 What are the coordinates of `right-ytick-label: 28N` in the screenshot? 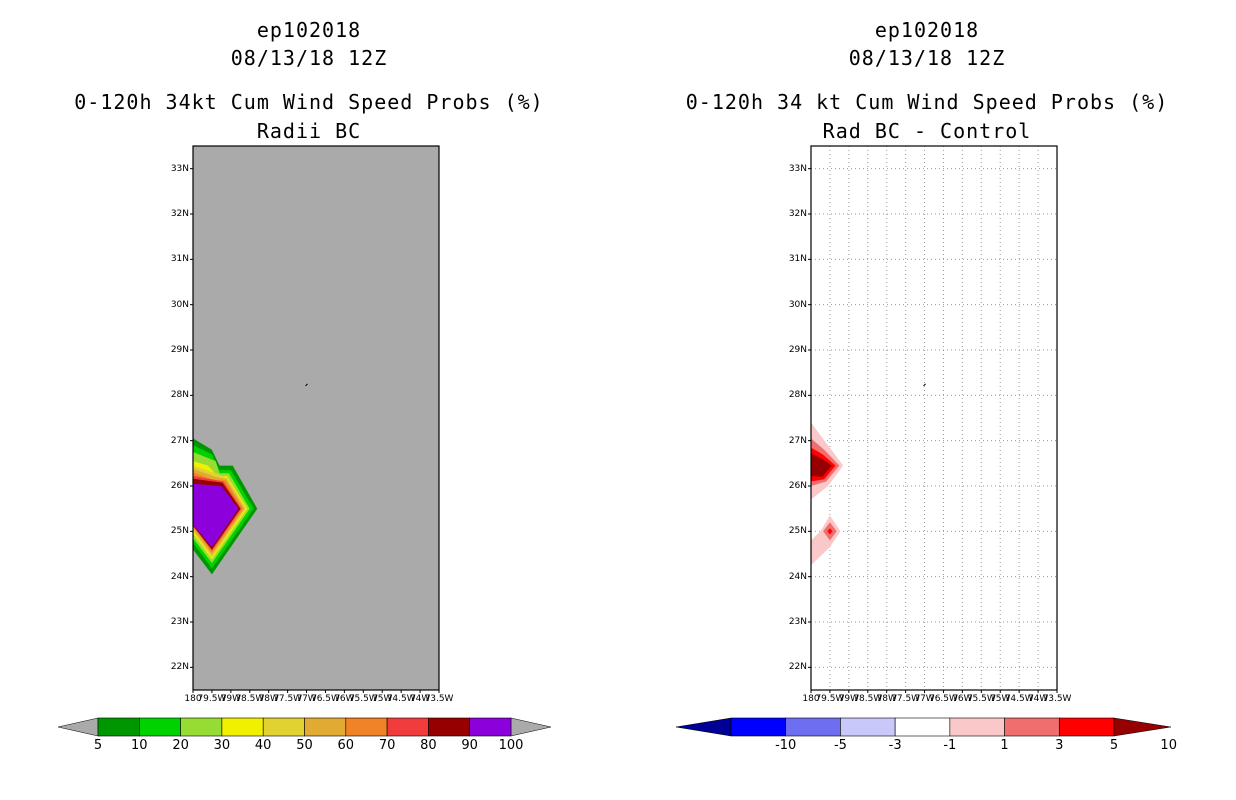 It's located at (797, 395).